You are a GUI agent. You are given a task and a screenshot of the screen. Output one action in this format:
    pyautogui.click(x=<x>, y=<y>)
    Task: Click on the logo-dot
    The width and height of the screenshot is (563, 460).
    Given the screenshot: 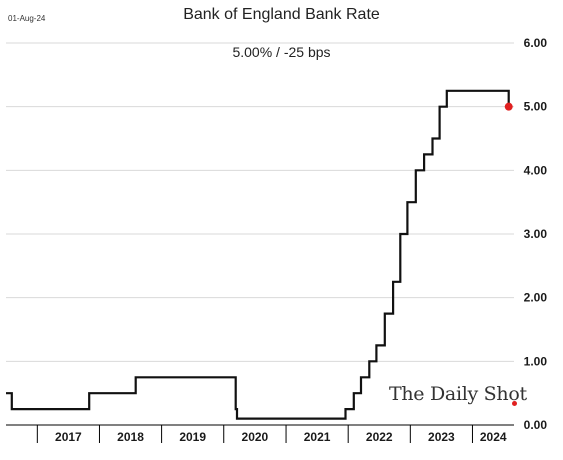 What is the action you would take?
    pyautogui.click(x=514, y=403)
    